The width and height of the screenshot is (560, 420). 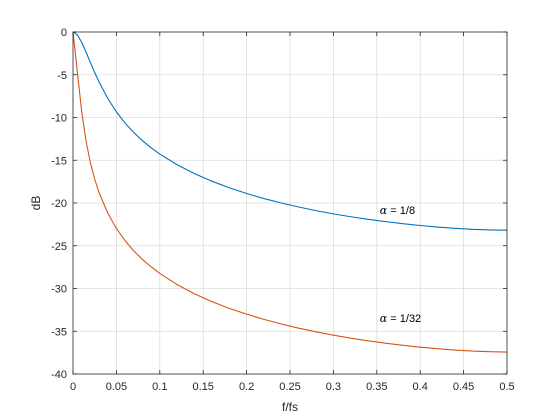 What do you see at coordinates (333, 387) in the screenshot?
I see `x-tick-label: 0.3` at bounding box center [333, 387].